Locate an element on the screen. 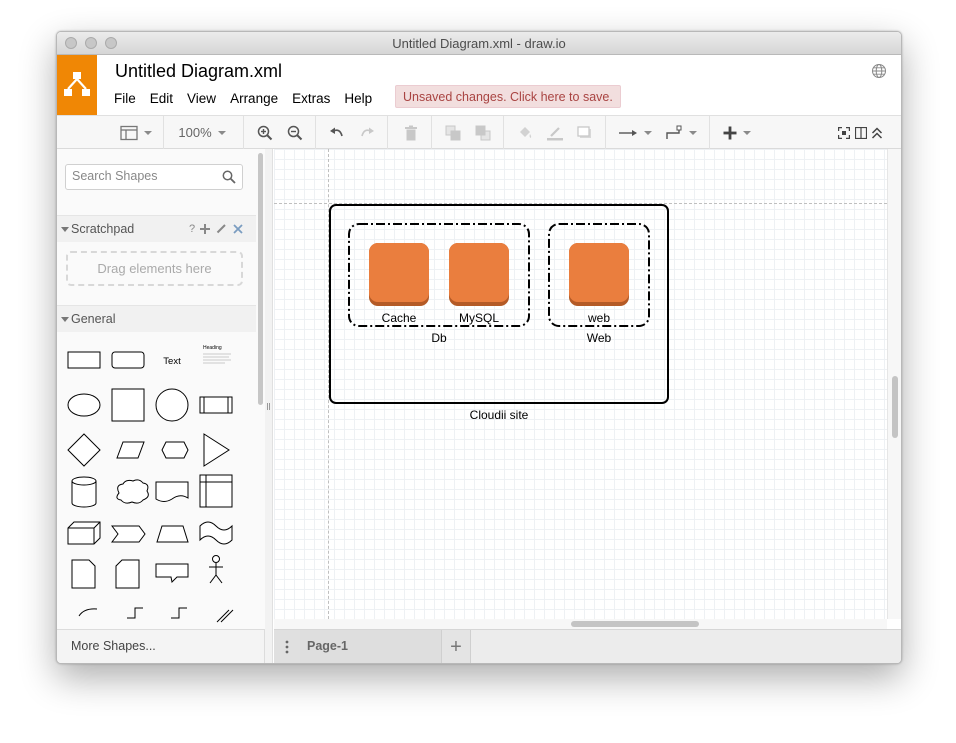  close-icon is located at coordinates (238, 229).